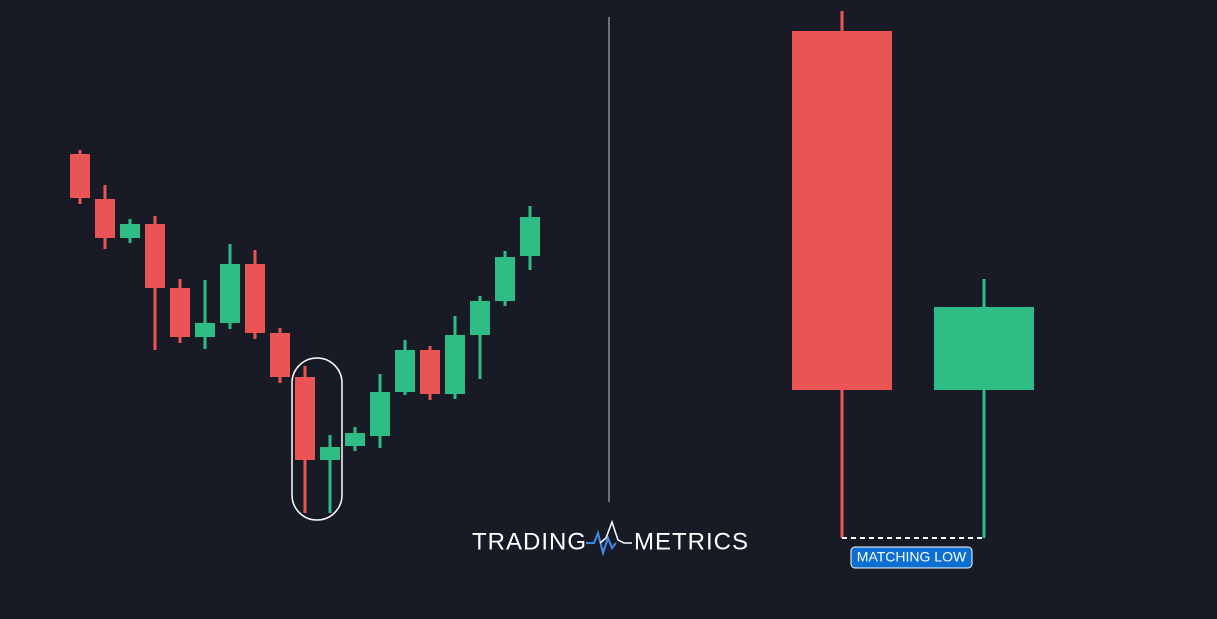  I want to click on tag-box, so click(911, 557).